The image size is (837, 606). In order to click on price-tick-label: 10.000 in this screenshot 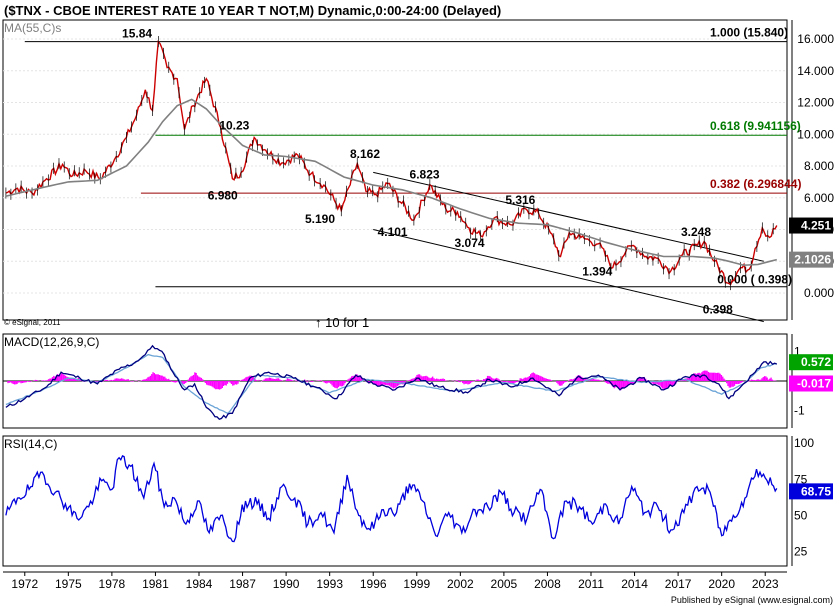, I will do `click(815, 134)`.